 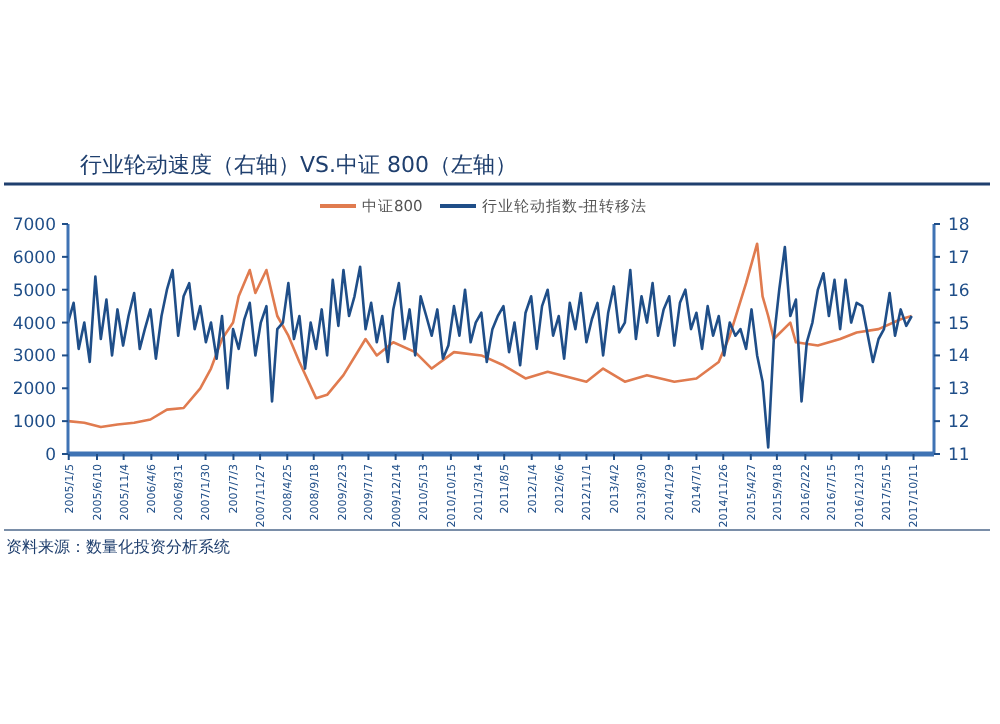 I want to click on y2-tick-label: 13, so click(x=959, y=390).